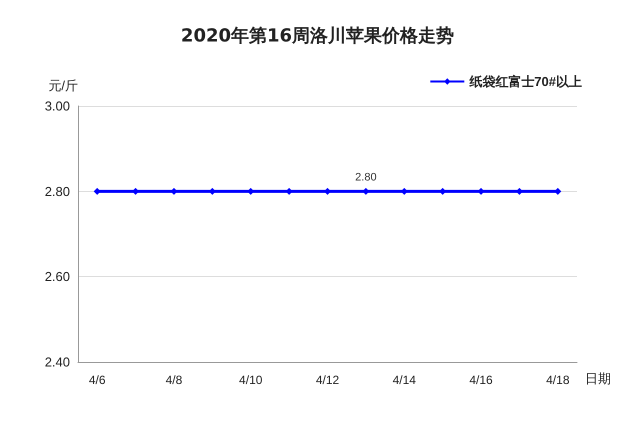 This screenshot has height=434, width=635. What do you see at coordinates (251, 380) in the screenshot?
I see `x-tick-label: 4/10` at bounding box center [251, 380].